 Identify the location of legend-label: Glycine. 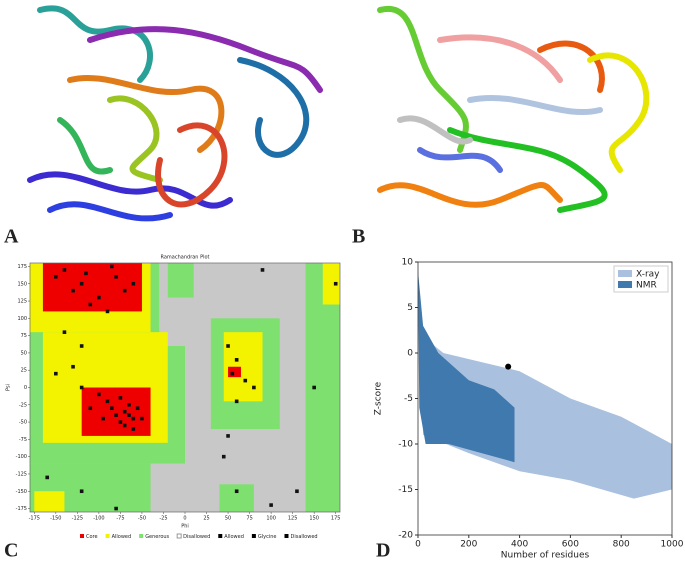
(267, 537).